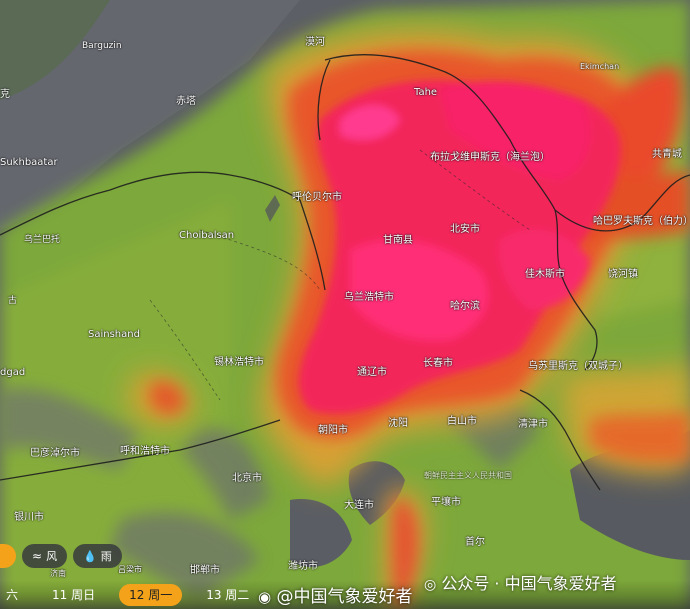  I want to click on weibo-watermark: ◉ @中国气象爱好者, so click(335, 594).